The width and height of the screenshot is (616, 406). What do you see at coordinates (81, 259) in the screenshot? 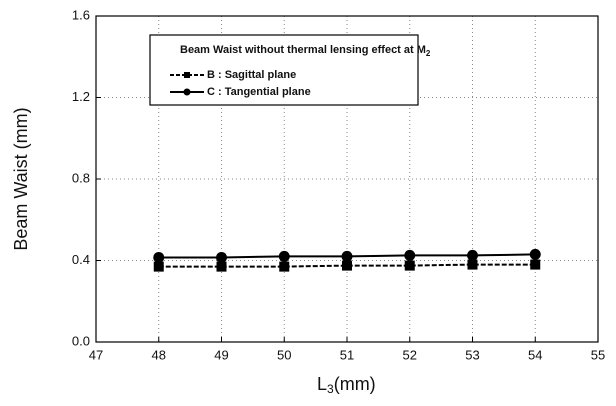
I see `y-tick-label: 0.4` at bounding box center [81, 259].